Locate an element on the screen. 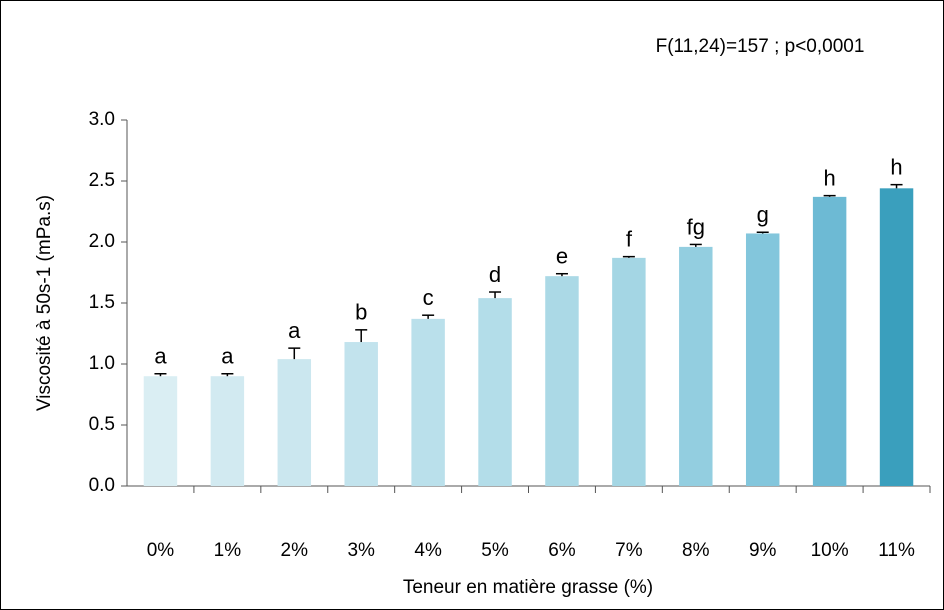 Image resolution: width=944 pixels, height=610 pixels. significance-letter: b is located at coordinates (361, 312).